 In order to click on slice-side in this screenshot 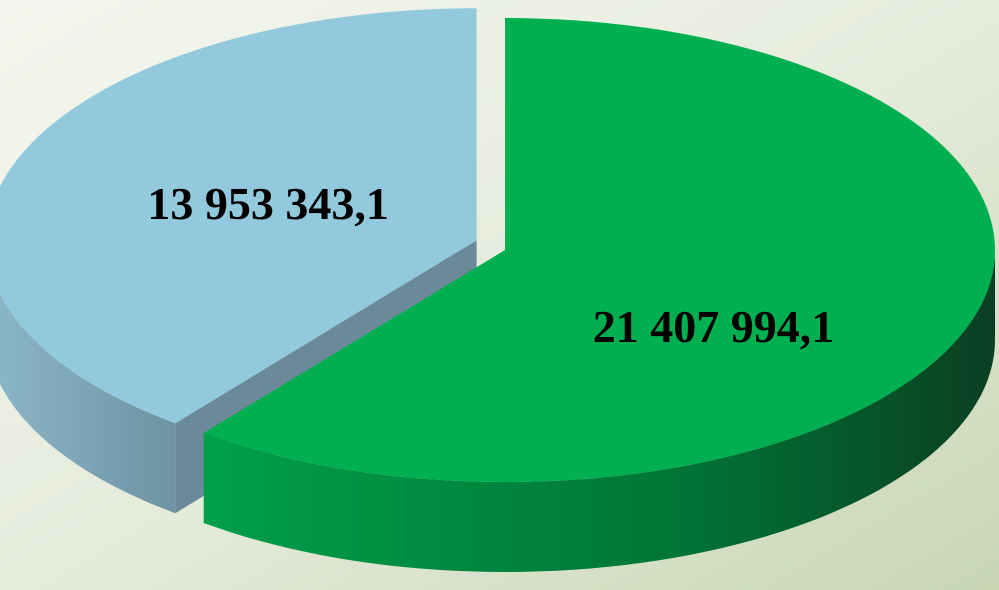, I will do `click(88, 403)`.